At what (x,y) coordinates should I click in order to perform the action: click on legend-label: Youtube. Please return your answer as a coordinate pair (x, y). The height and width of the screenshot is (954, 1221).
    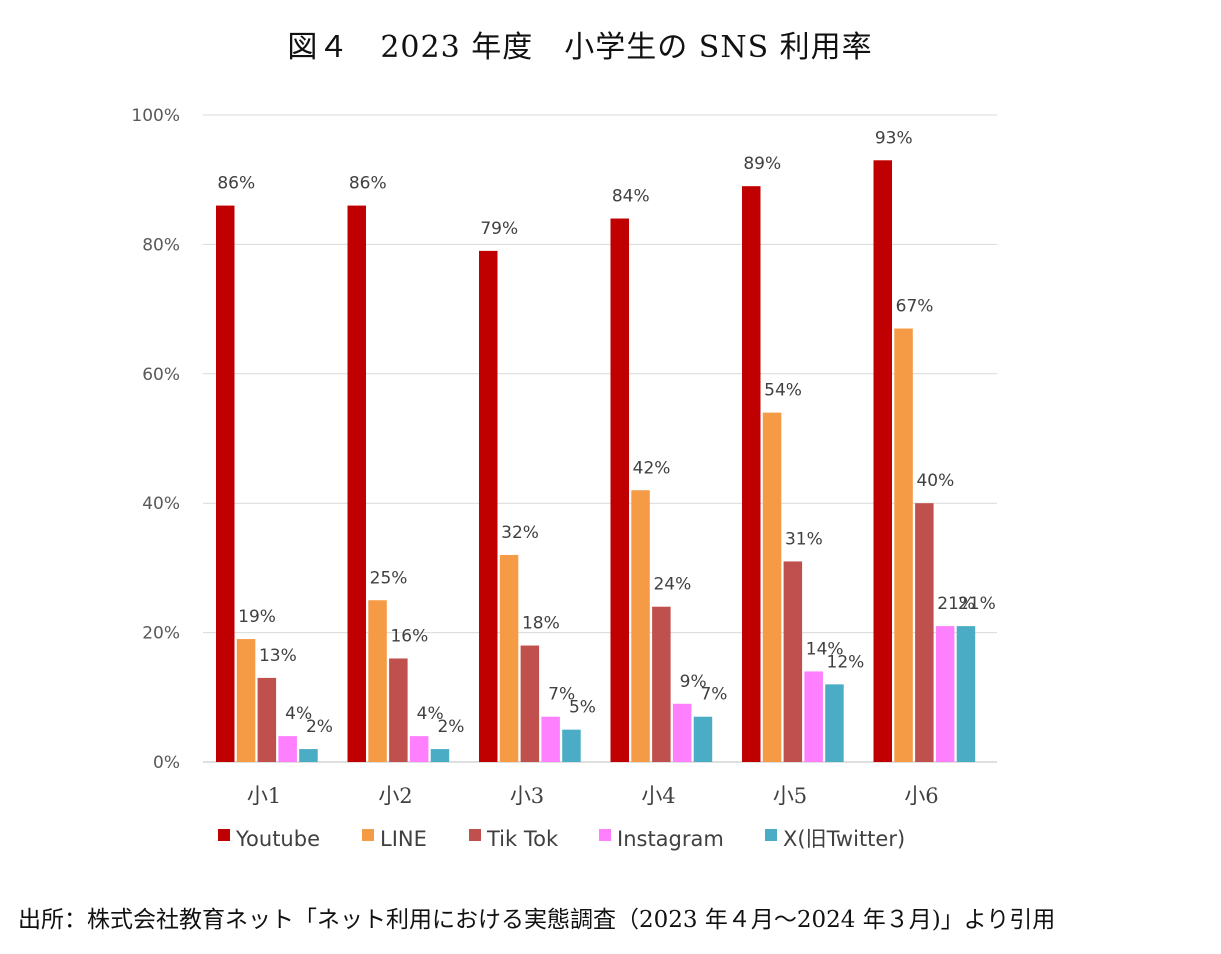
    Looking at the image, I should click on (277, 839).